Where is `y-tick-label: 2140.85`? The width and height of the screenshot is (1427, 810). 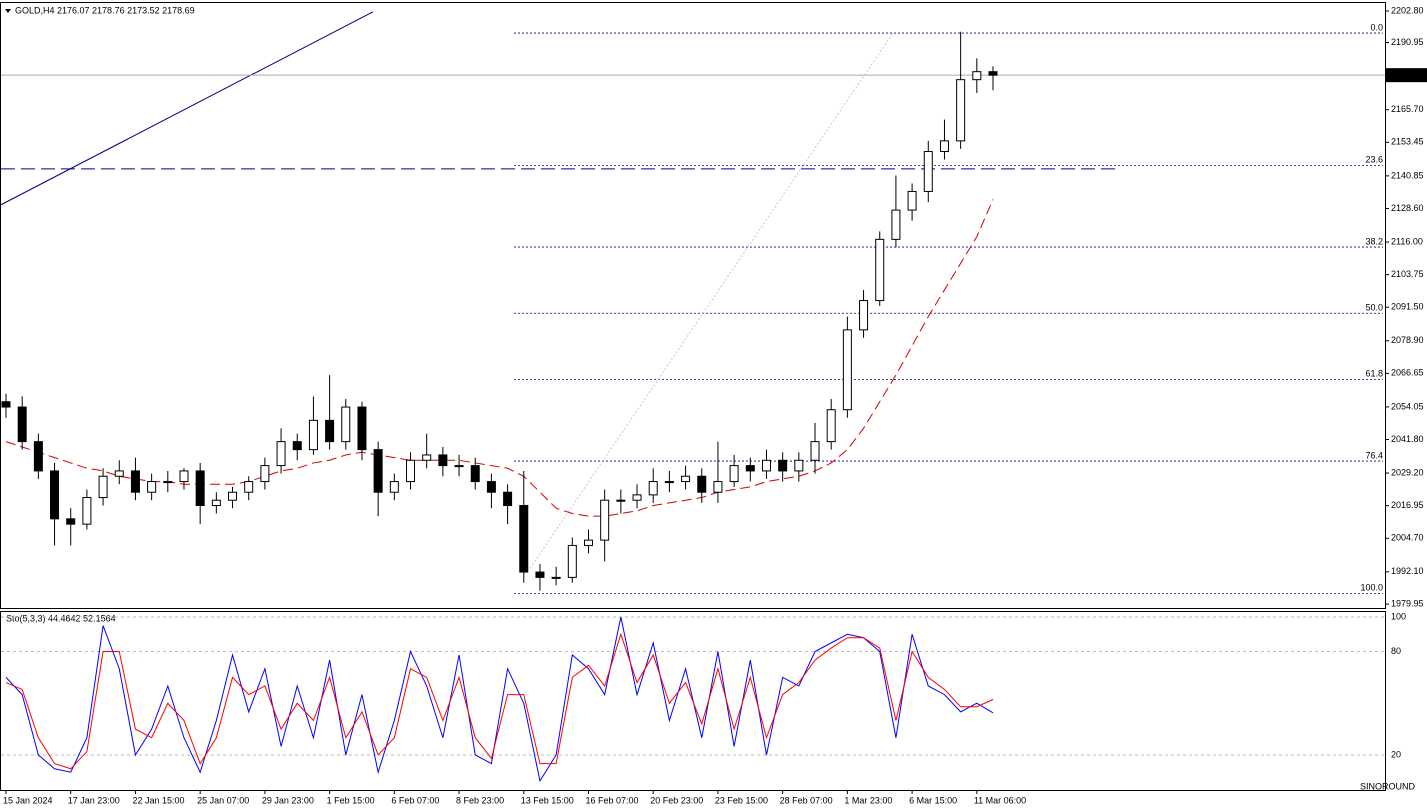 y-tick-label: 2140.85 is located at coordinates (1407, 175).